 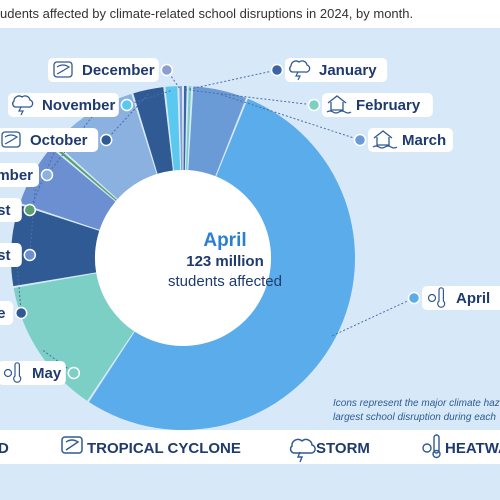 I want to click on donut-hole, so click(x=183, y=258).